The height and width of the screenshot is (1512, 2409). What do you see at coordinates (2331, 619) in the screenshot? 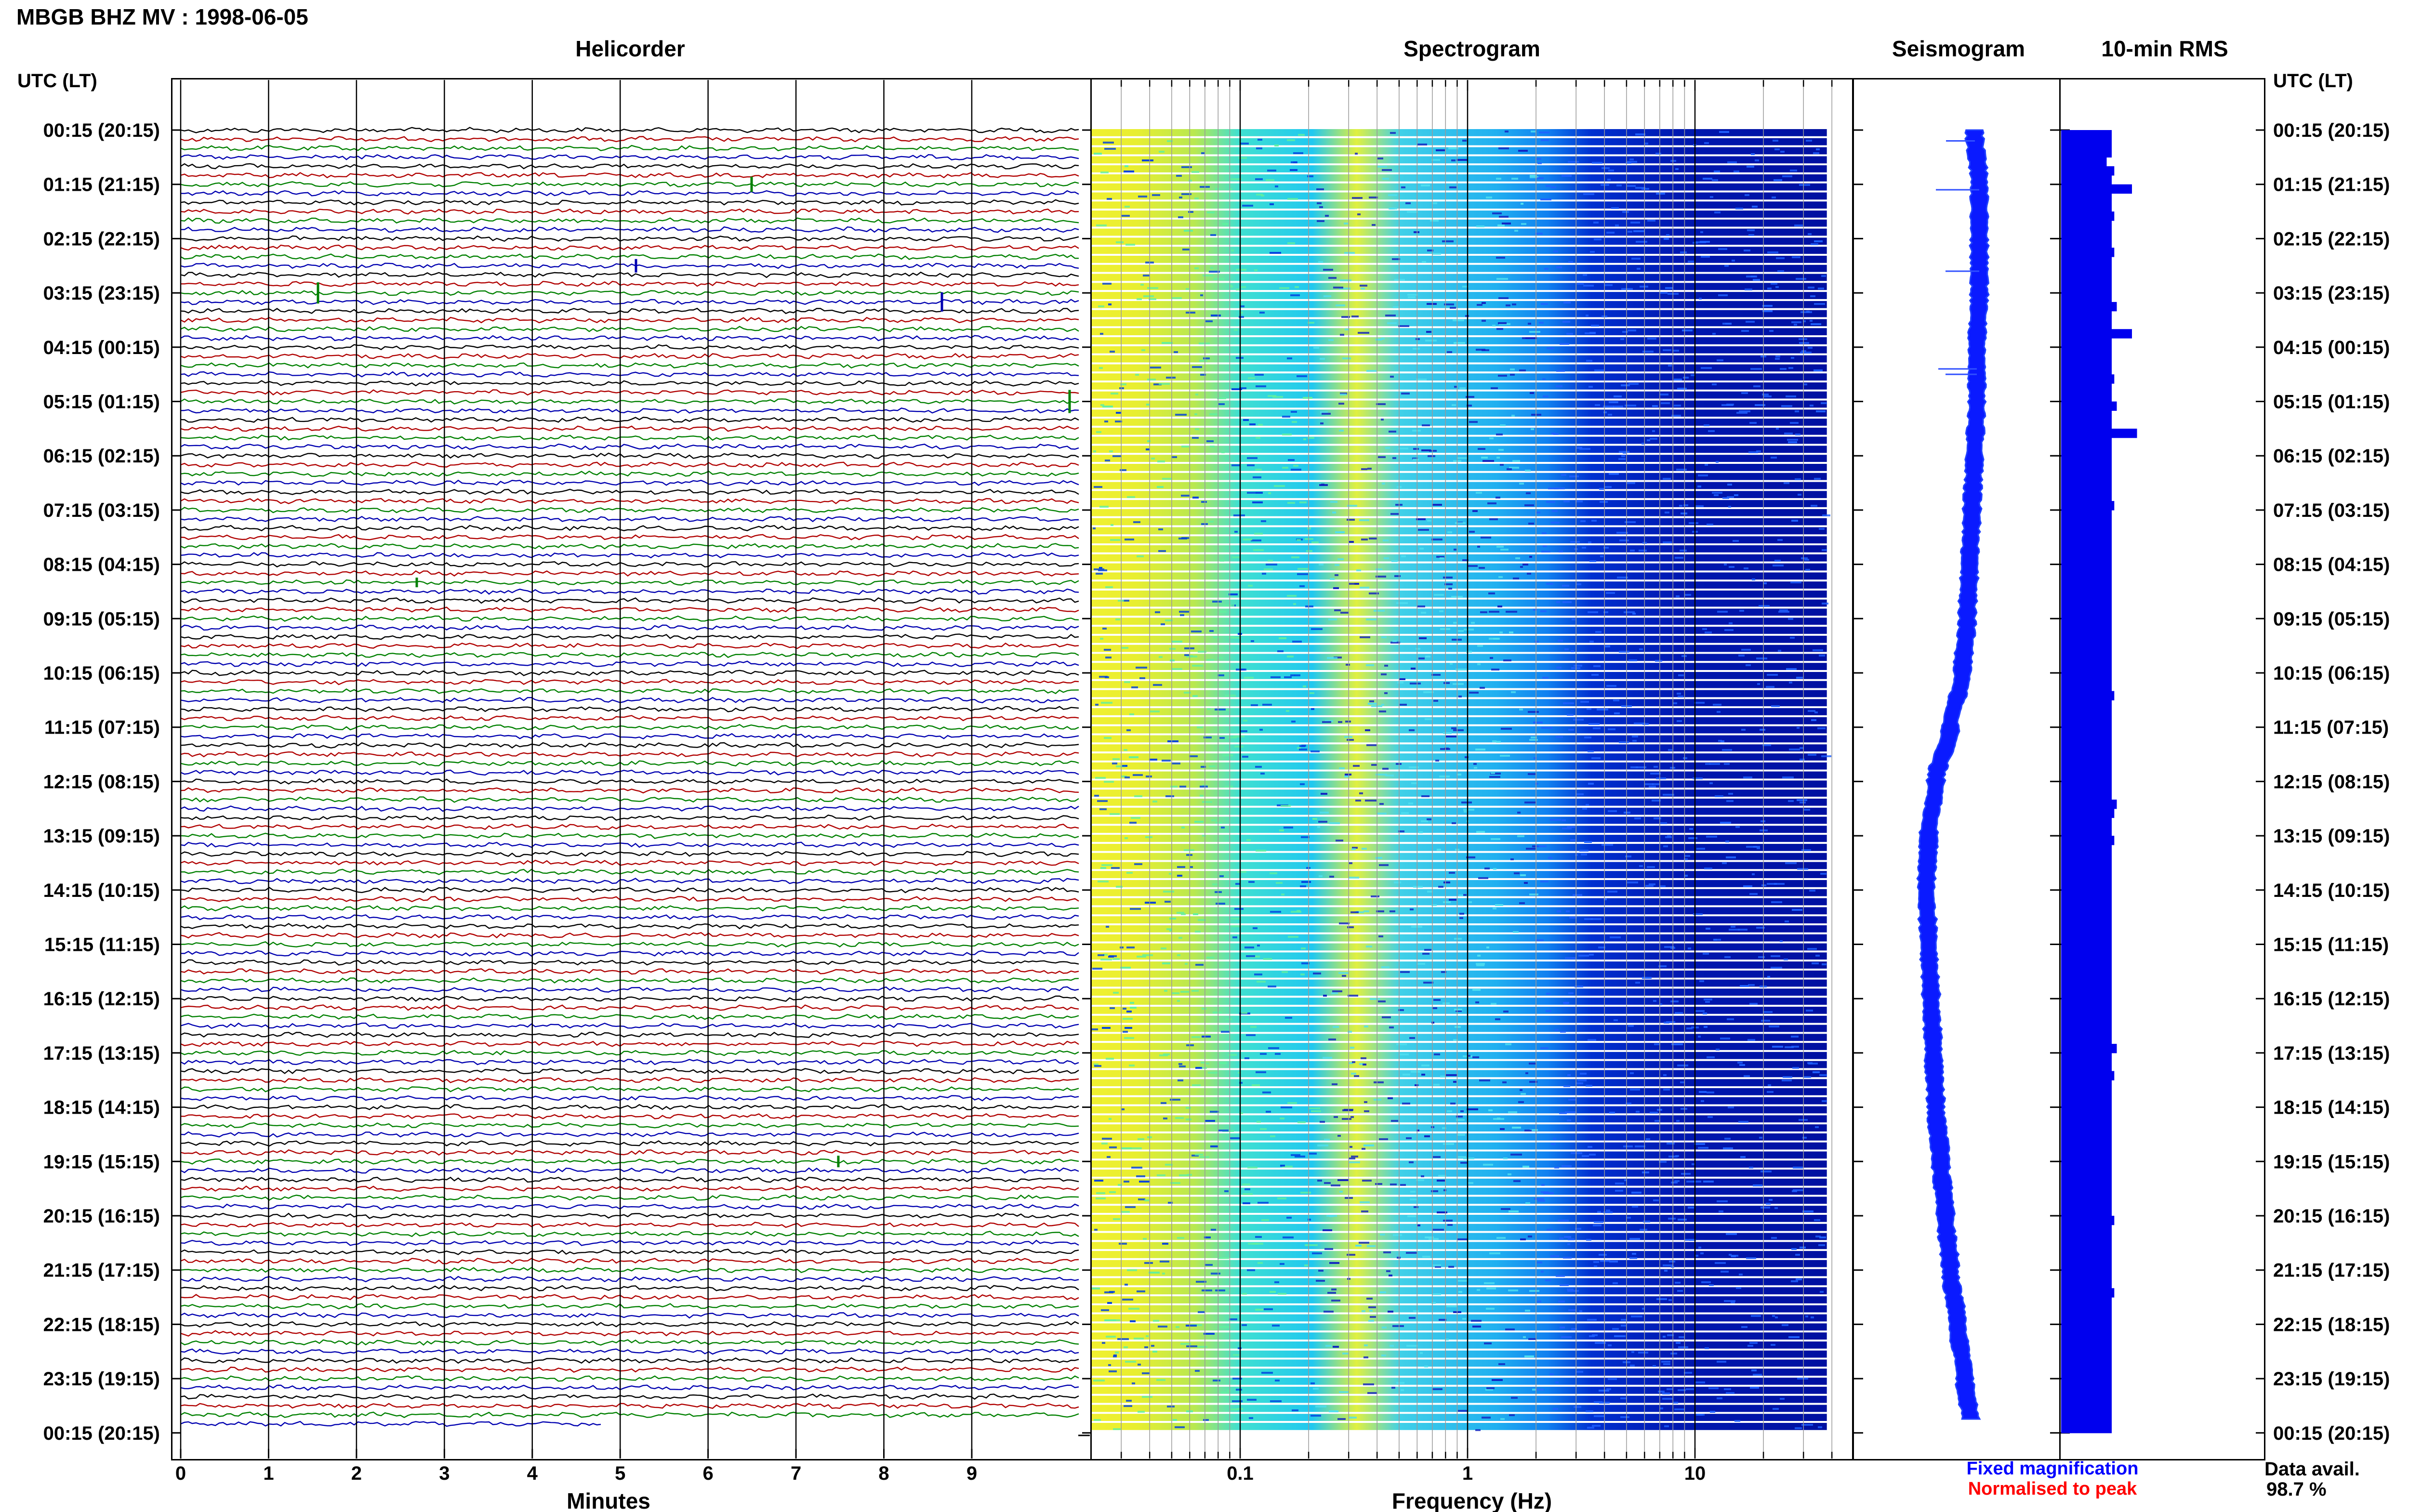
I see `time-label-right: 09:15 (05:15)` at bounding box center [2331, 619].